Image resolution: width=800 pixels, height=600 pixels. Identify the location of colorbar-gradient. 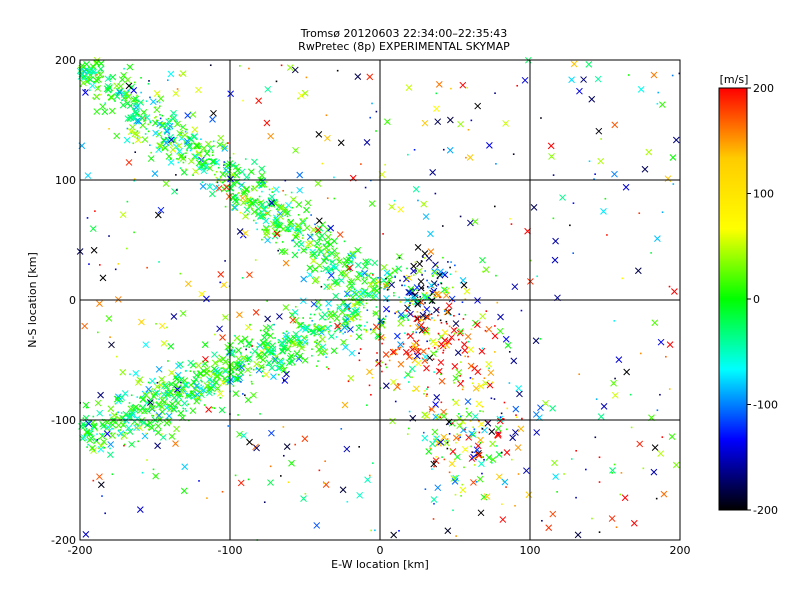
(733, 299).